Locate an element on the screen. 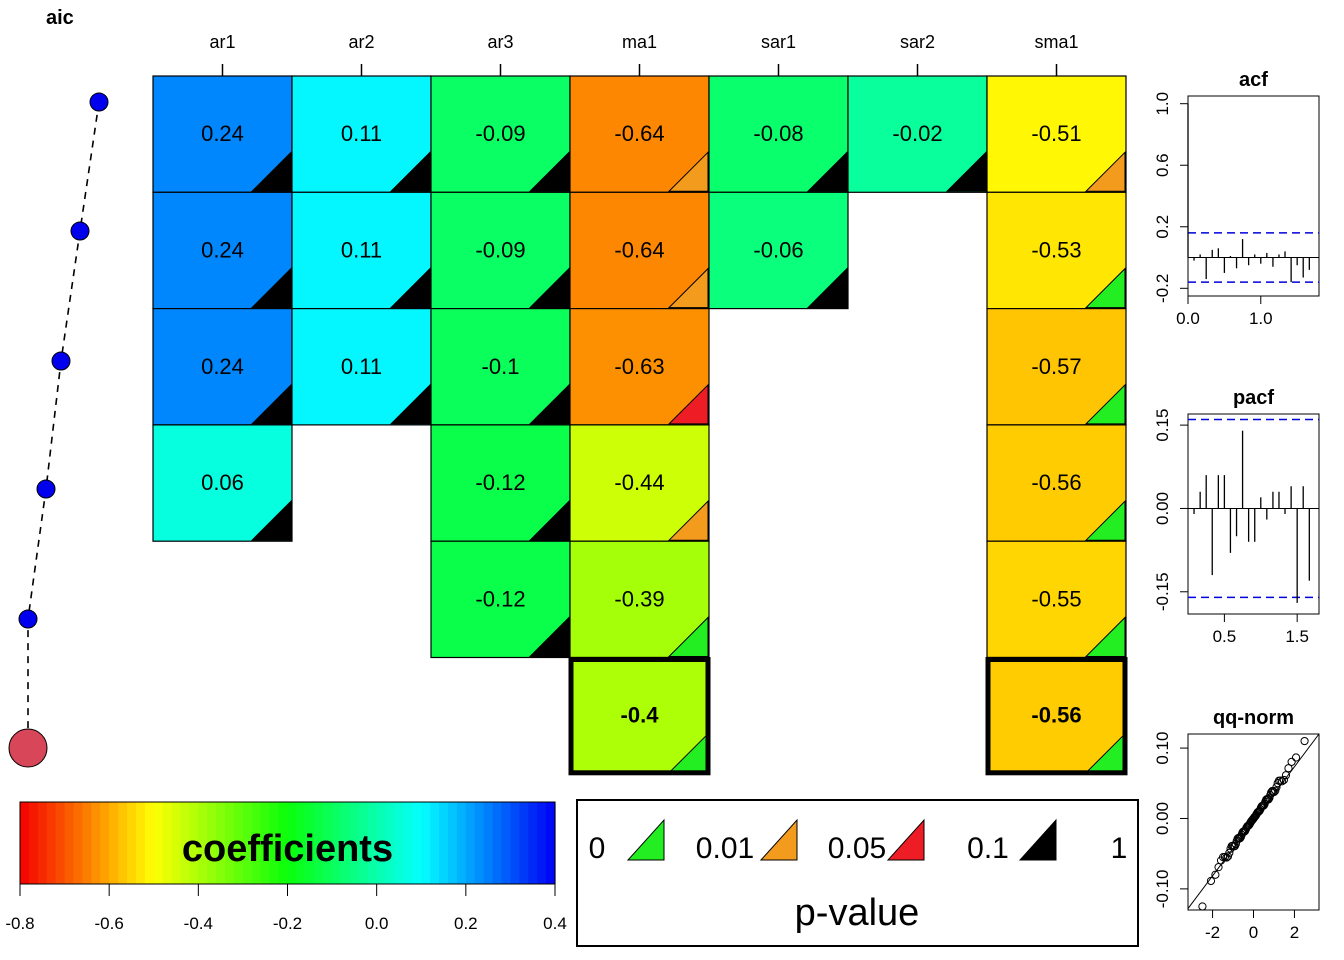  coefficient-value: -0.56 is located at coordinates (1056, 715).